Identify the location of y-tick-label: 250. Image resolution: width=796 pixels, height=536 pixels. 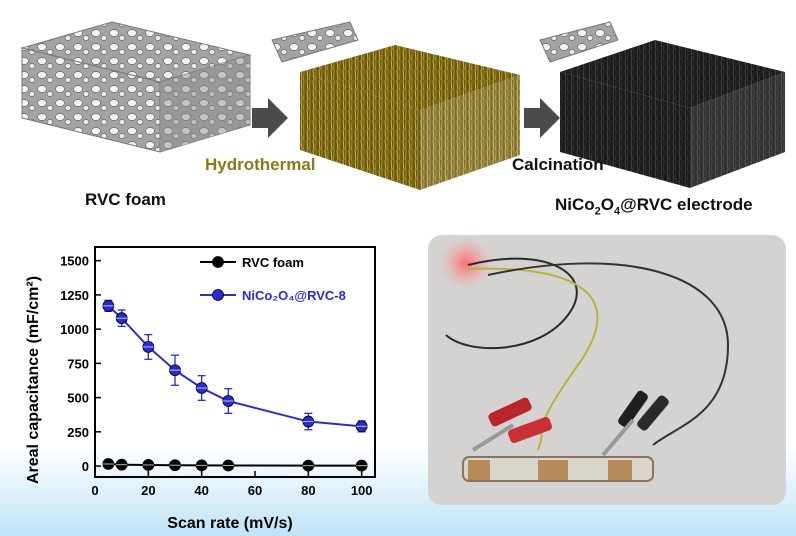
(78, 432).